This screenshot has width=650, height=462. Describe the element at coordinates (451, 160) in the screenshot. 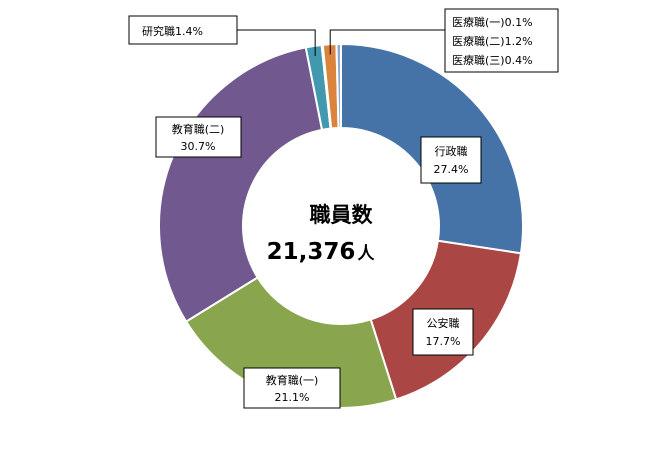

I see `label-gyosei: 行政職 27.4%` at that location.